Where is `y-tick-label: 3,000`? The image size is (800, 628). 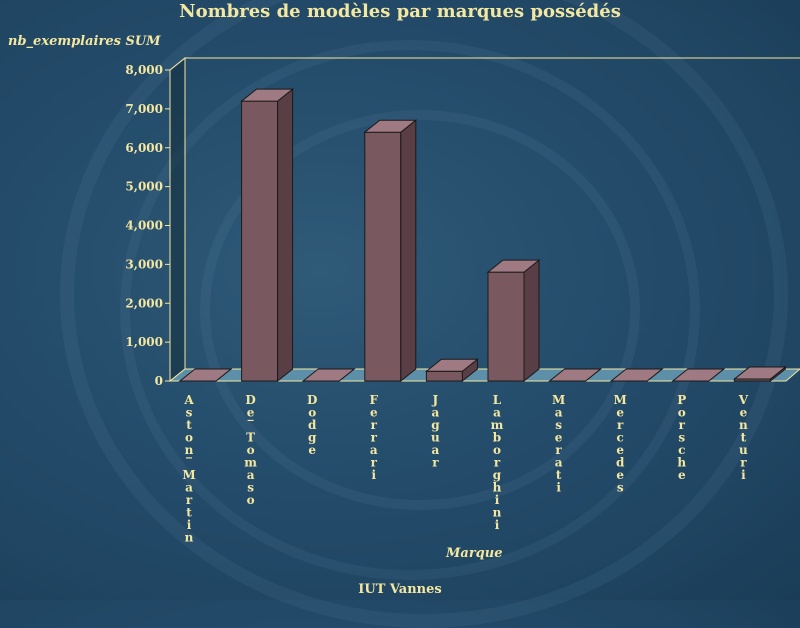 y-tick-label: 3,000 is located at coordinates (144, 264).